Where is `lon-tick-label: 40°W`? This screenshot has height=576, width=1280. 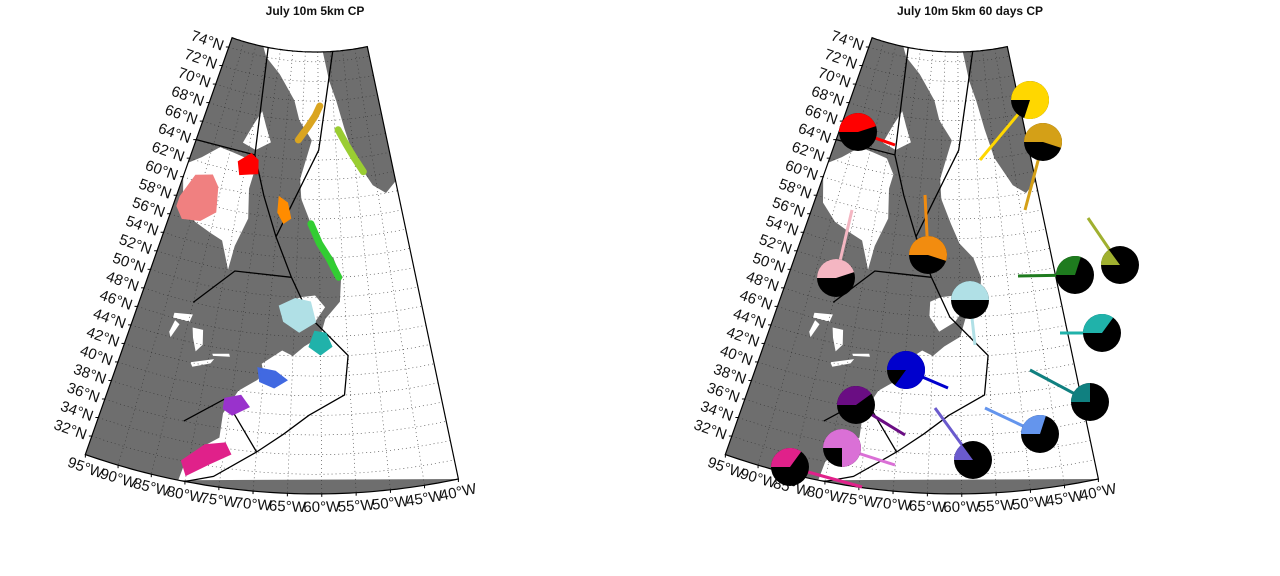
lon-tick-label: 40°W is located at coordinates (1098, 492).